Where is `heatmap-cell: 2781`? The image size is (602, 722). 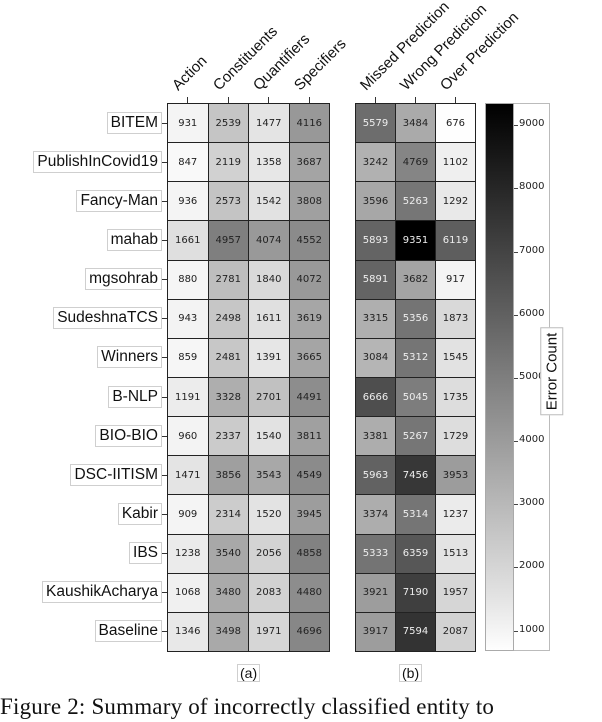
heatmap-cell: 2781 is located at coordinates (228, 279).